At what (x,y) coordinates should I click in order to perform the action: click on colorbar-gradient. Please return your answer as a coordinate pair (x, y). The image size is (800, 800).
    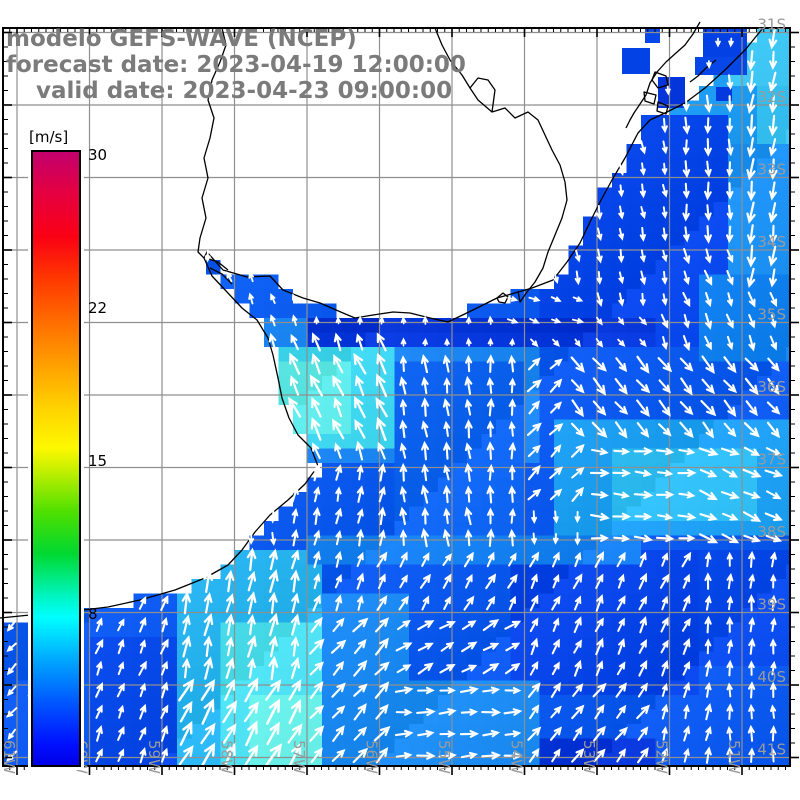
    Looking at the image, I should click on (56, 458).